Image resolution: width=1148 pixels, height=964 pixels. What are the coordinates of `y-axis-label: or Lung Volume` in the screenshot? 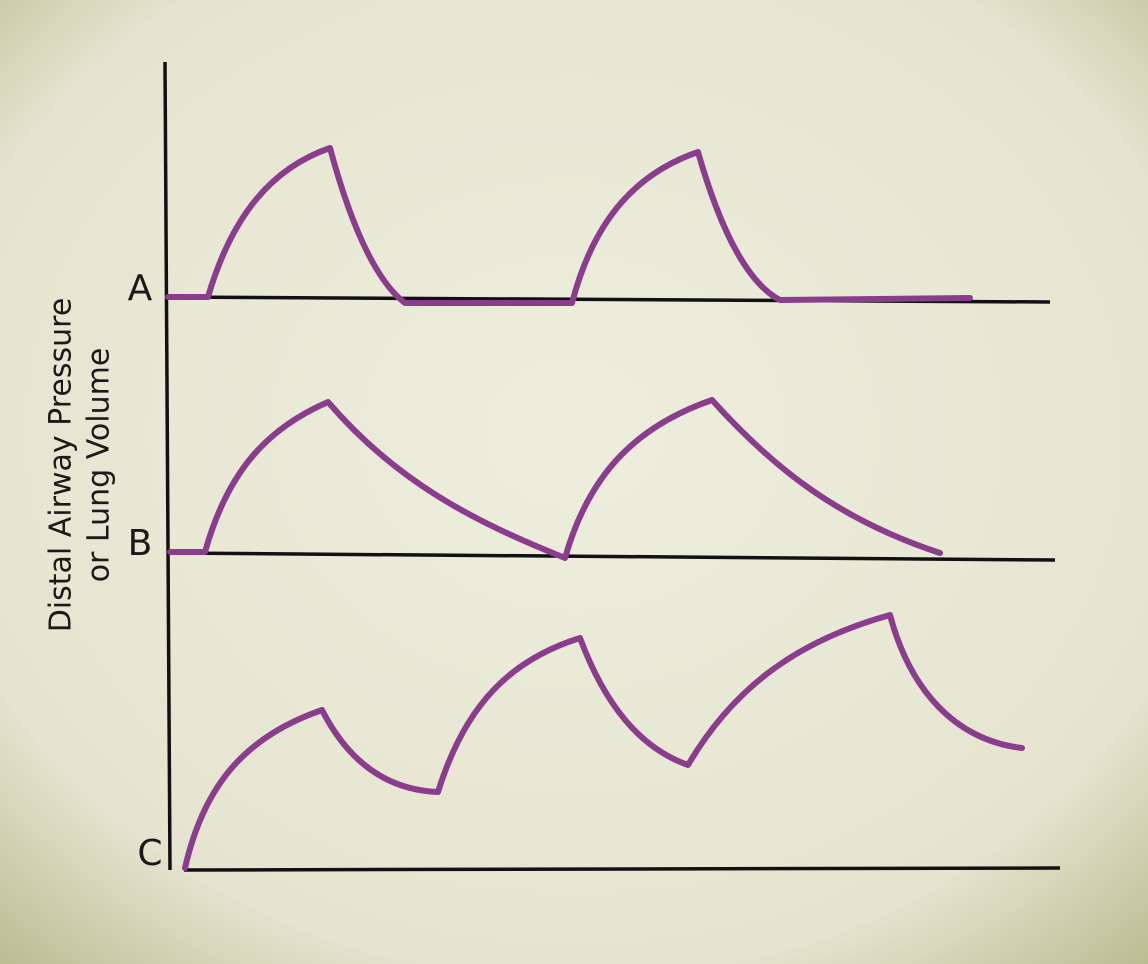 It's located at (99, 465).